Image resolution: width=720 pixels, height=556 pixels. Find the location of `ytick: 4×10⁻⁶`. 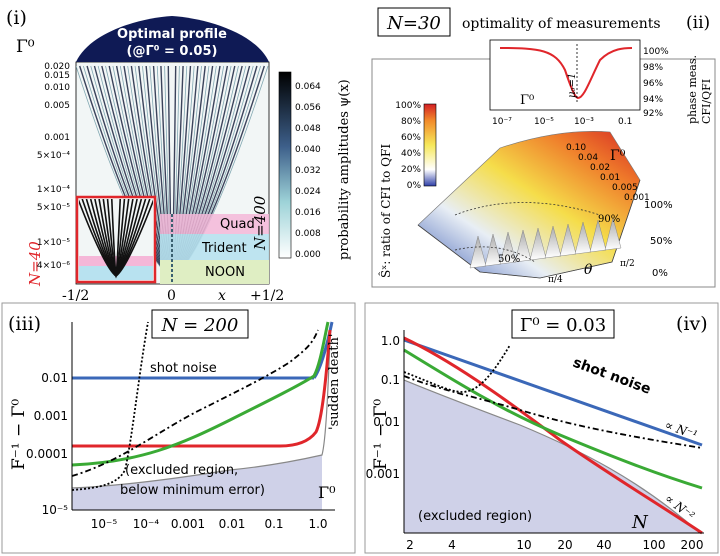

ytick: 4×10⁻⁶ is located at coordinates (53, 266).